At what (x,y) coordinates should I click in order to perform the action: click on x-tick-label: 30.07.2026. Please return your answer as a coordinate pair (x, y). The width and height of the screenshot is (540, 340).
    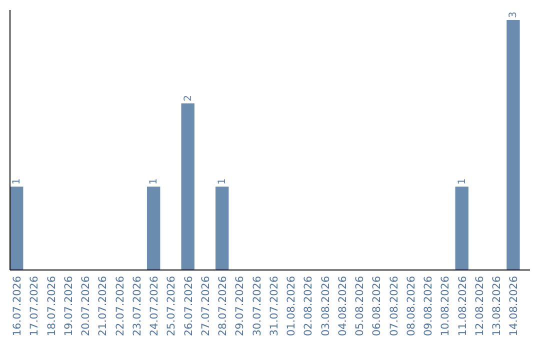
    Looking at the image, I should click on (257, 306).